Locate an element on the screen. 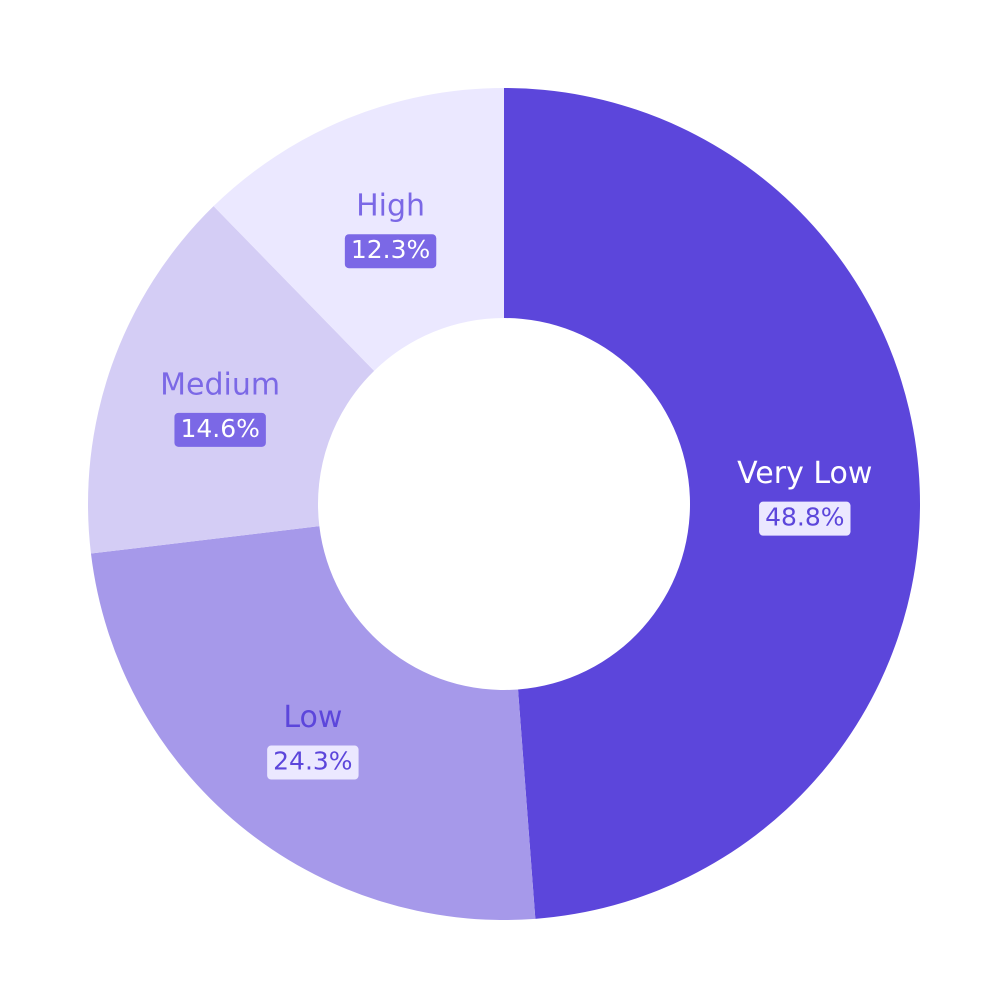 The width and height of the screenshot is (1008, 1008). slice-label-very-low: Very Low 48.8% is located at coordinates (804, 496).